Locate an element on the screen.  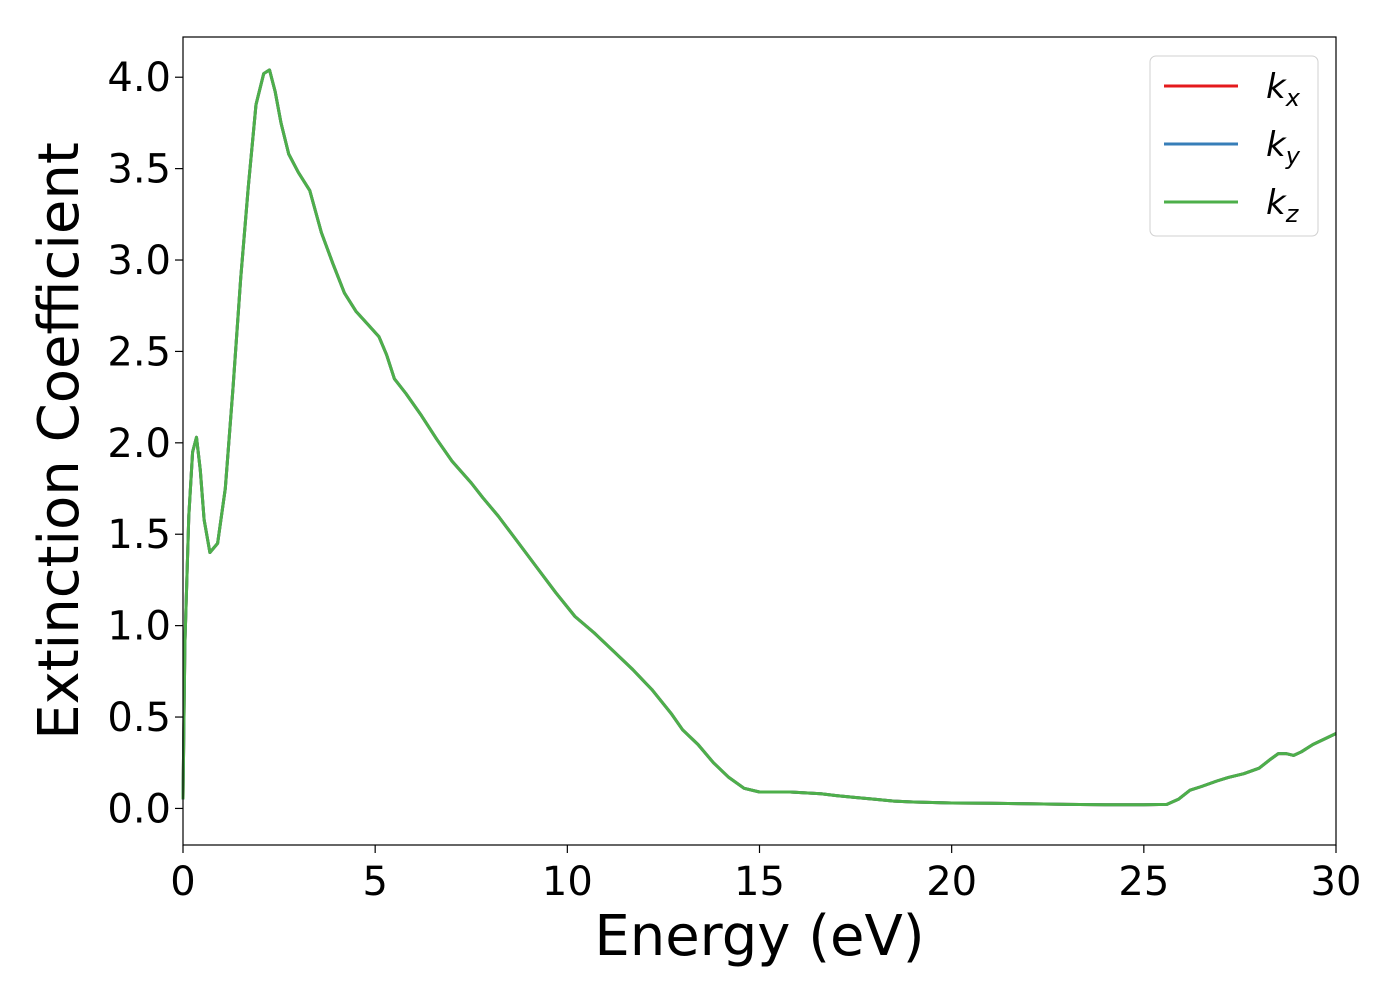
legend-box is located at coordinates (1234, 146).